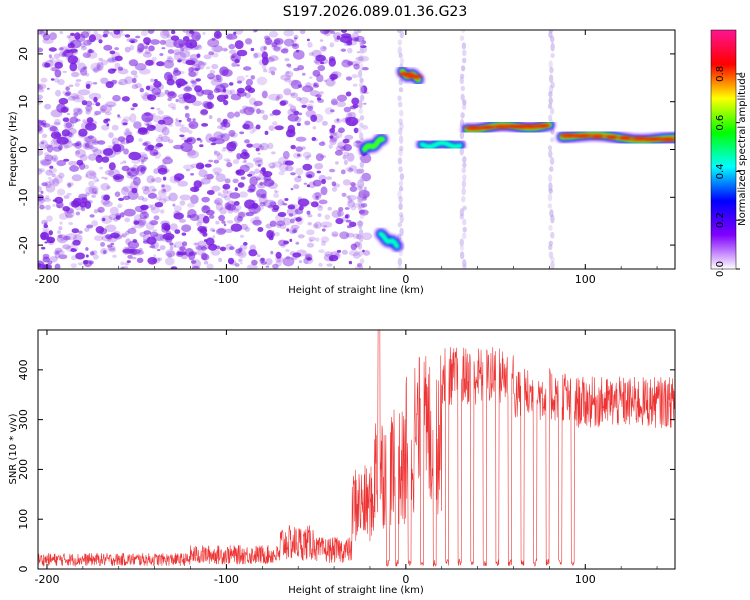 This screenshot has width=750, height=600. I want to click on spectral-ridge, so click(616, 137).